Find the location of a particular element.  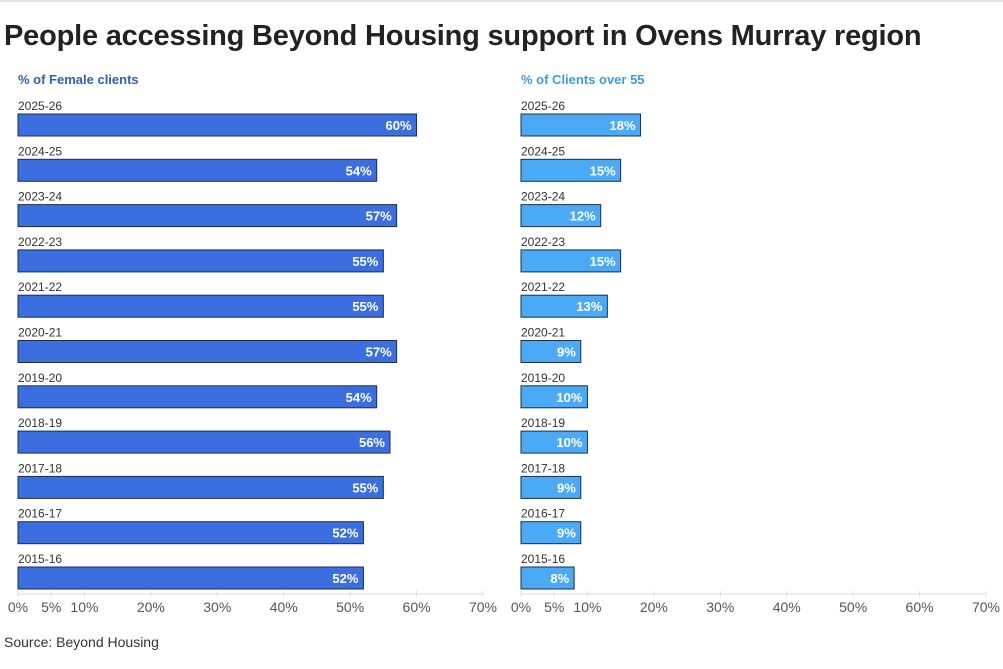

over55-x-tick-label: 70% is located at coordinates (986, 607).